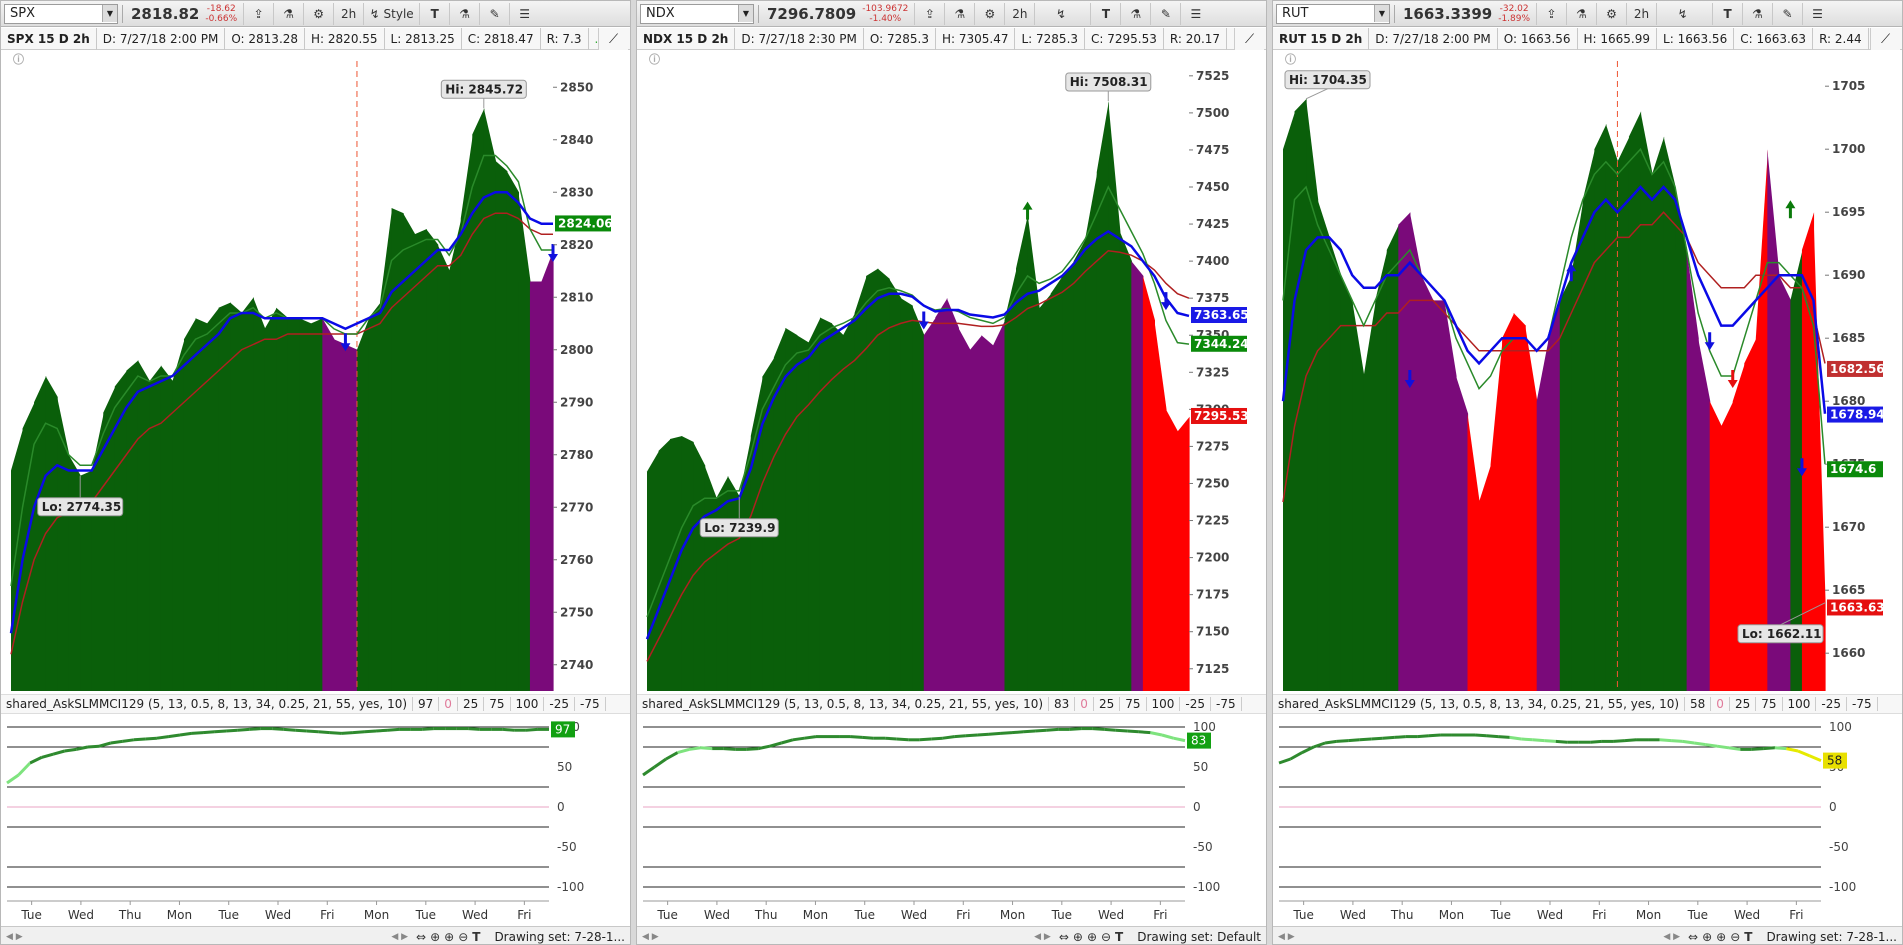 This screenshot has width=1903, height=945. Describe the element at coordinates (914, 915) in the screenshot. I see `x-tick-label: Wed` at that location.